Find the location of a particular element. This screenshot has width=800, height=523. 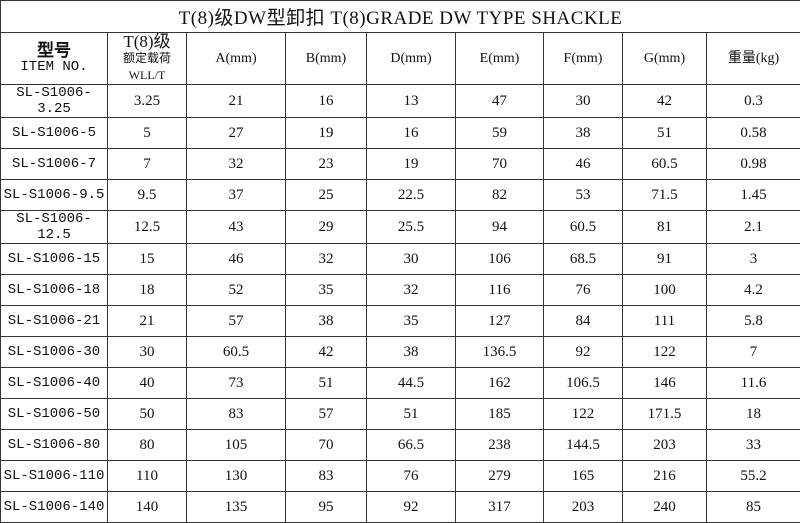

header-wll: T(8)级 额定载荷WLL/T is located at coordinates (147, 59).